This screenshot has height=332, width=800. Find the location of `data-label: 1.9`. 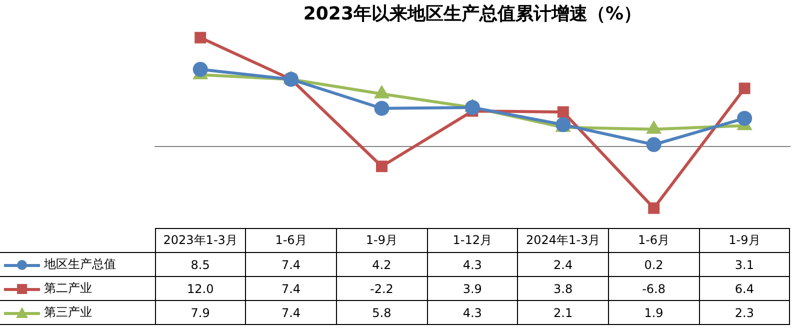

data-label: 1.9 is located at coordinates (654, 312).